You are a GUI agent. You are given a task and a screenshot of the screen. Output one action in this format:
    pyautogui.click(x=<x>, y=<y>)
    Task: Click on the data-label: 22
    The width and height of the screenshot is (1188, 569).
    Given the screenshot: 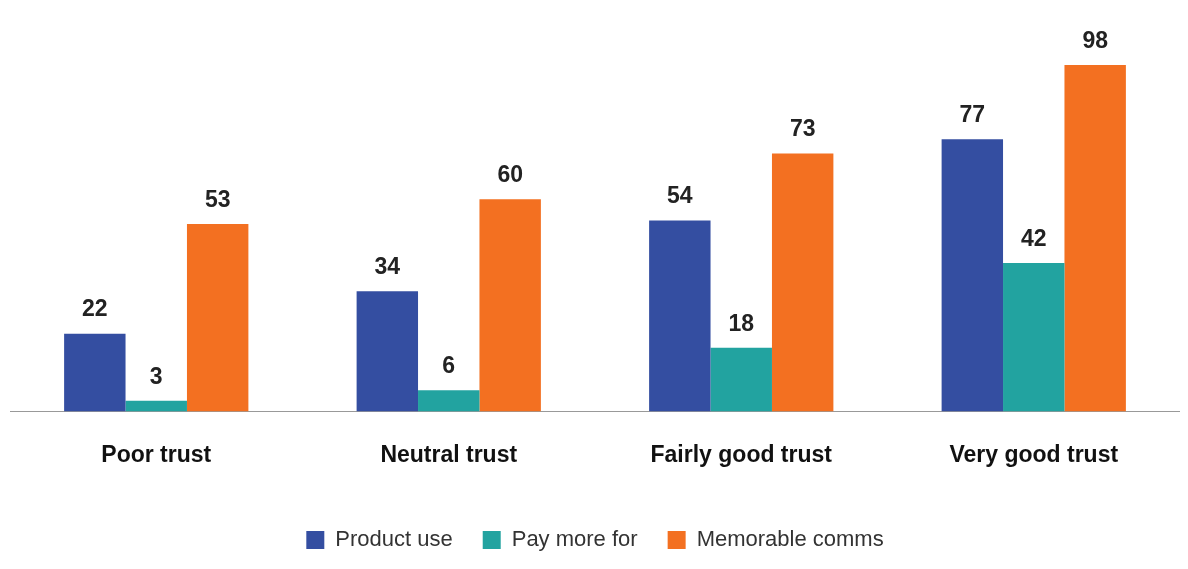 What is the action you would take?
    pyautogui.click(x=95, y=308)
    